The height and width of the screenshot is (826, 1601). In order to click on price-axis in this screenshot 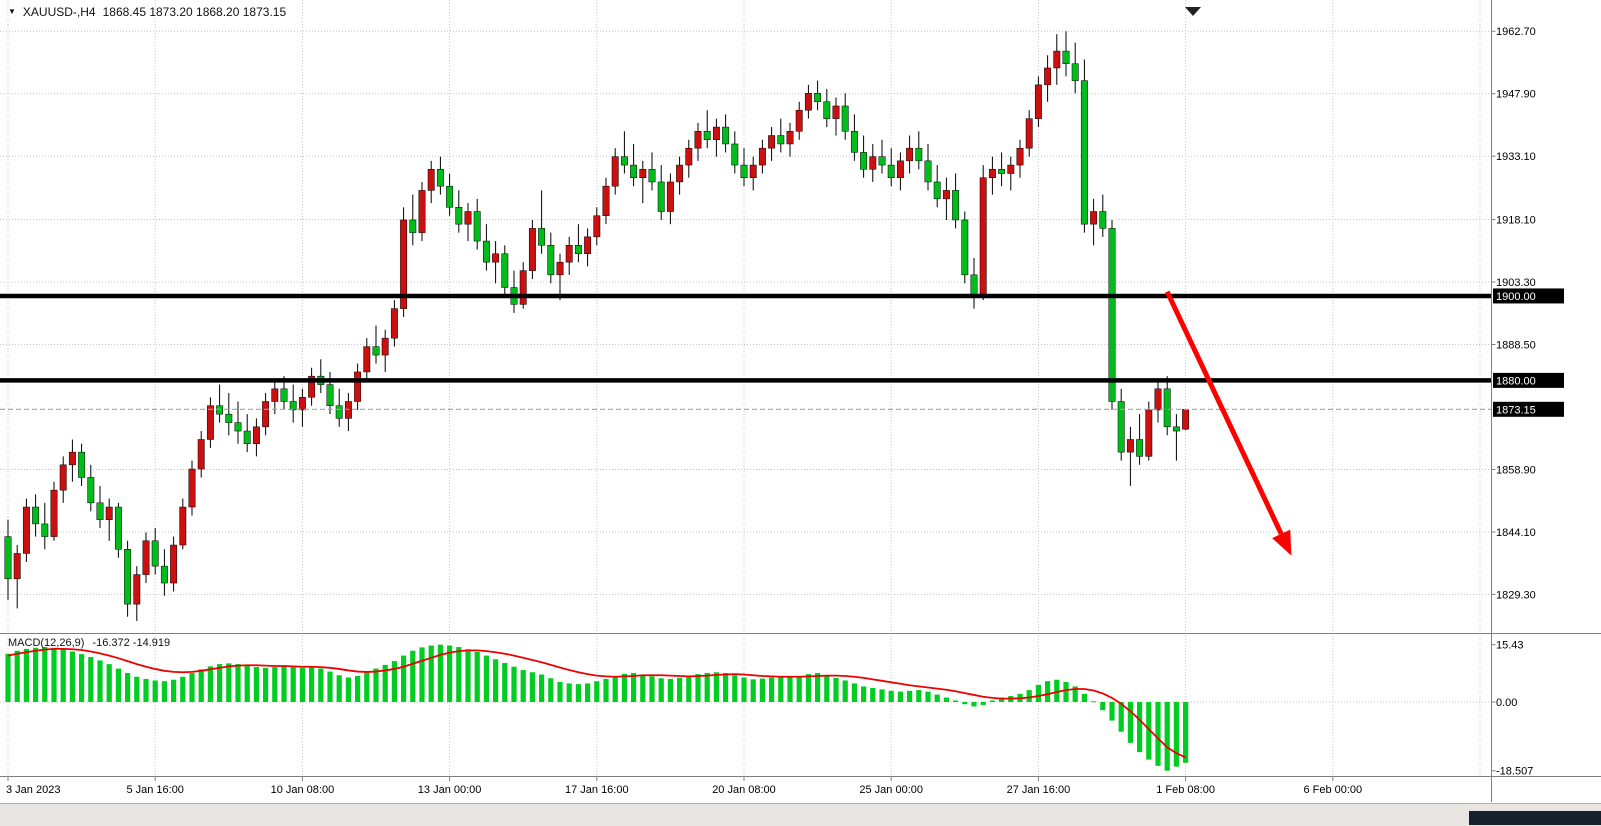, I will do `click(1546, 401)`.